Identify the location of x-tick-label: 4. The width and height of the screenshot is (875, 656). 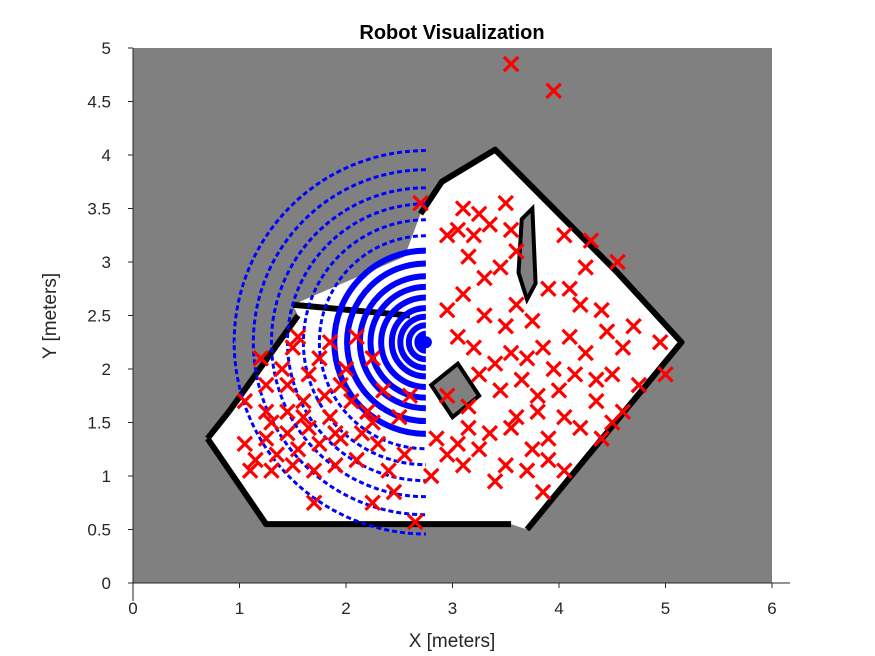
(558, 608).